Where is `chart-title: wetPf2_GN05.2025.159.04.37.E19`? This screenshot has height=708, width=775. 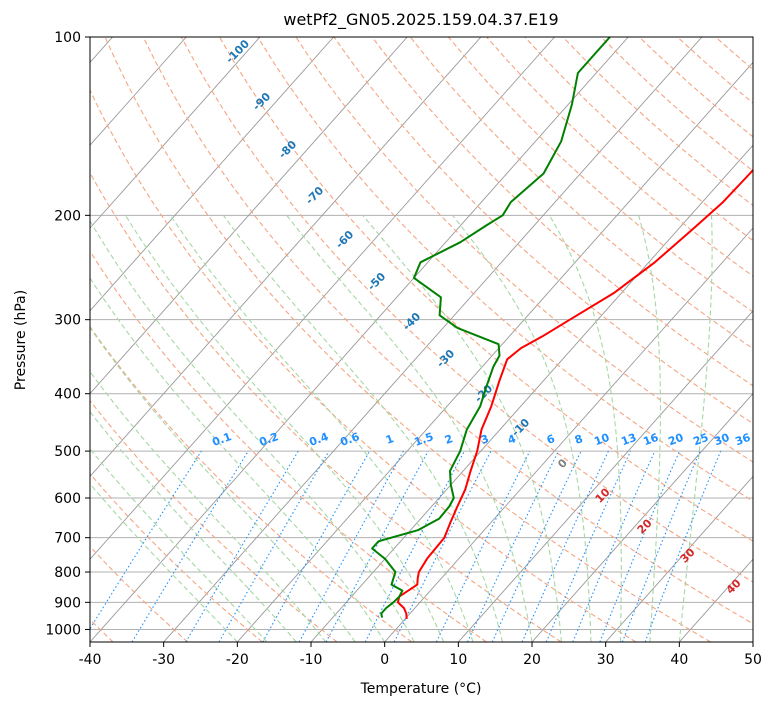 chart-title: wetPf2_GN05.2025.159.04.37.E19 is located at coordinates (420, 20).